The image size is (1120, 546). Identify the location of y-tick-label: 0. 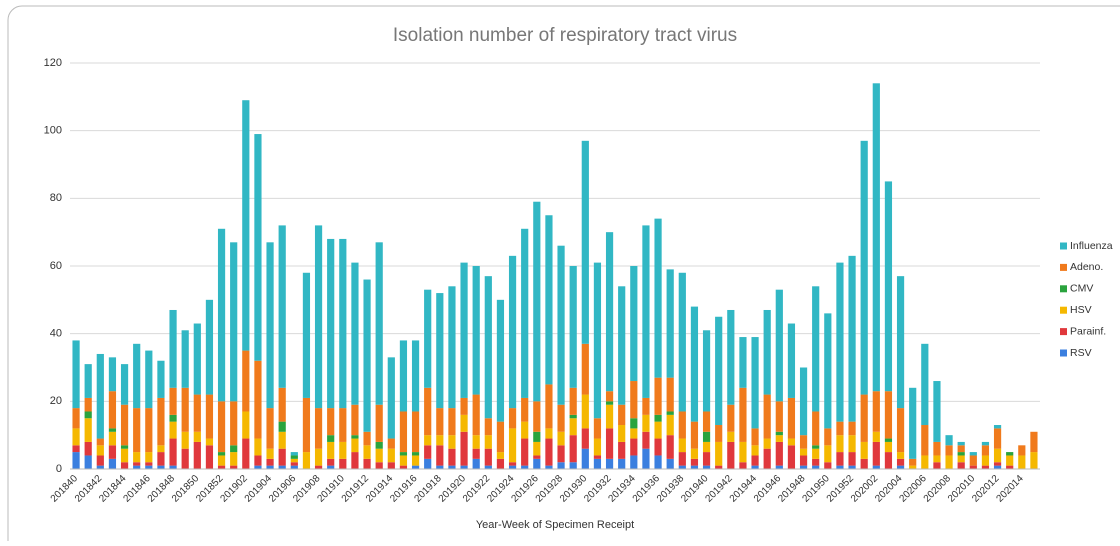
(59, 469).